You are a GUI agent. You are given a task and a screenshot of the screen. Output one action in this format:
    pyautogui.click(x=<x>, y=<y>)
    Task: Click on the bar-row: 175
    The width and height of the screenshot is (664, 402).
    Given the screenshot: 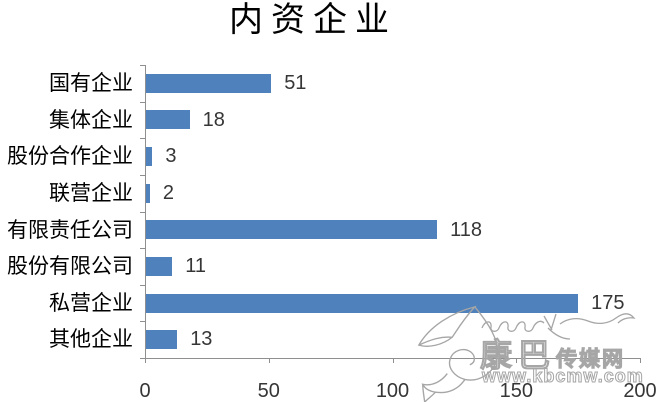 What is the action you would take?
    pyautogui.click(x=392, y=303)
    